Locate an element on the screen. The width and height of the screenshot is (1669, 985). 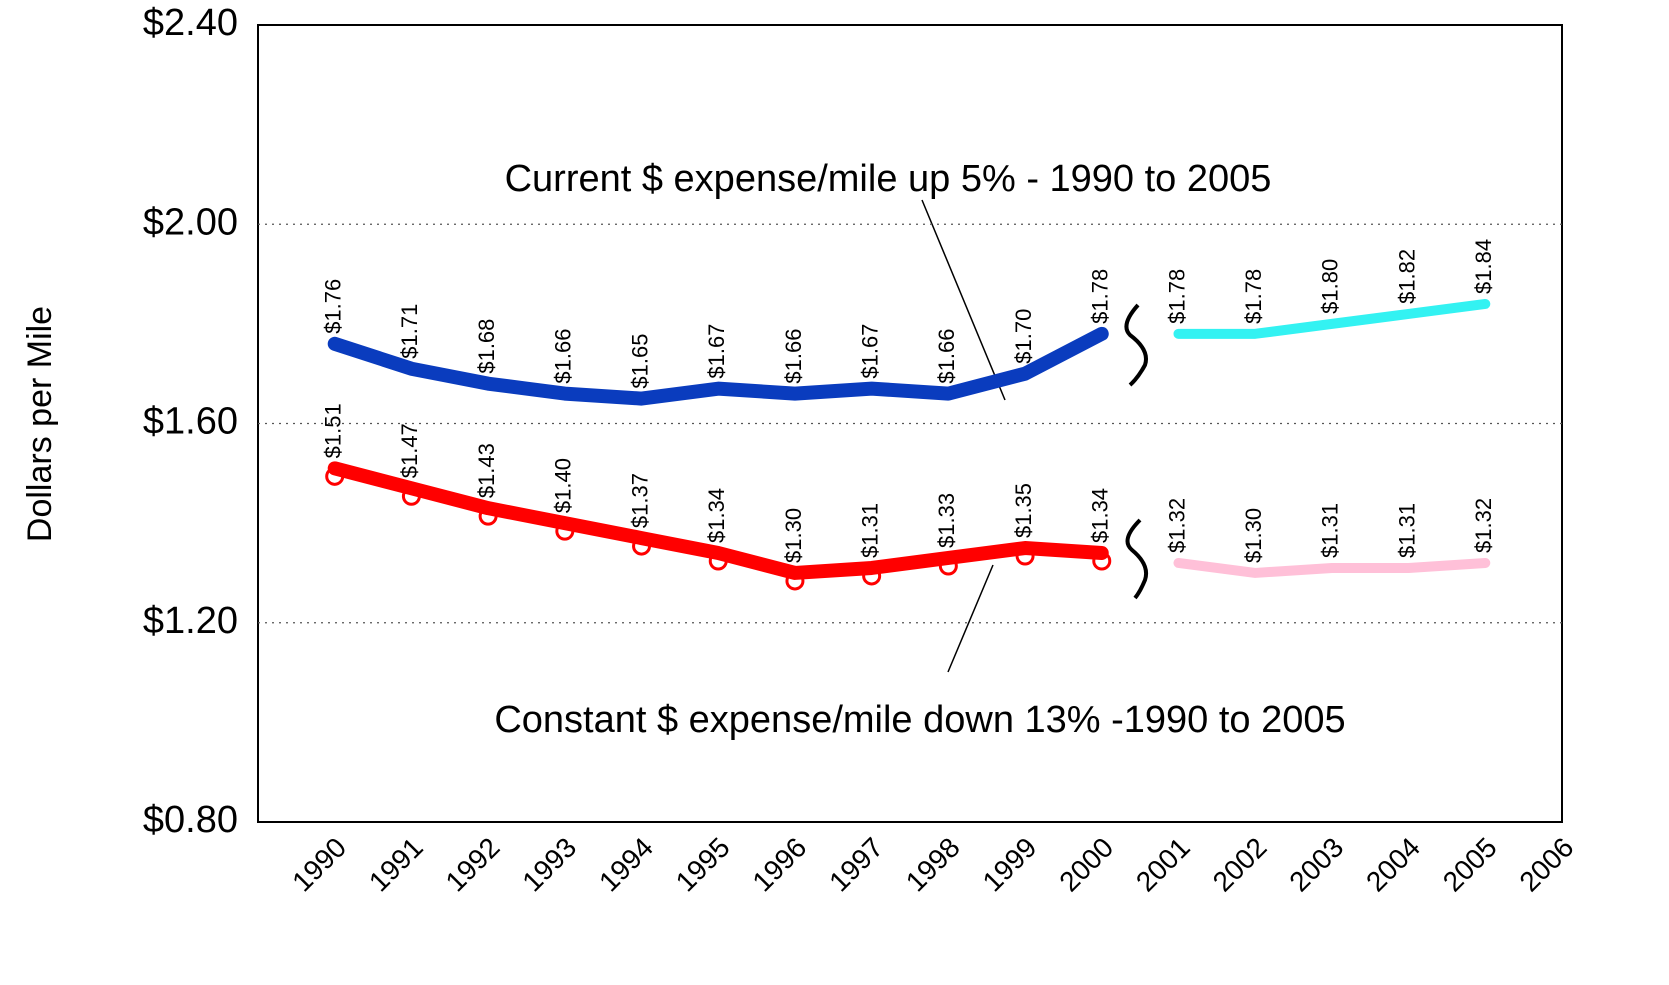
x-tick-label: 2005 is located at coordinates (1470, 865).